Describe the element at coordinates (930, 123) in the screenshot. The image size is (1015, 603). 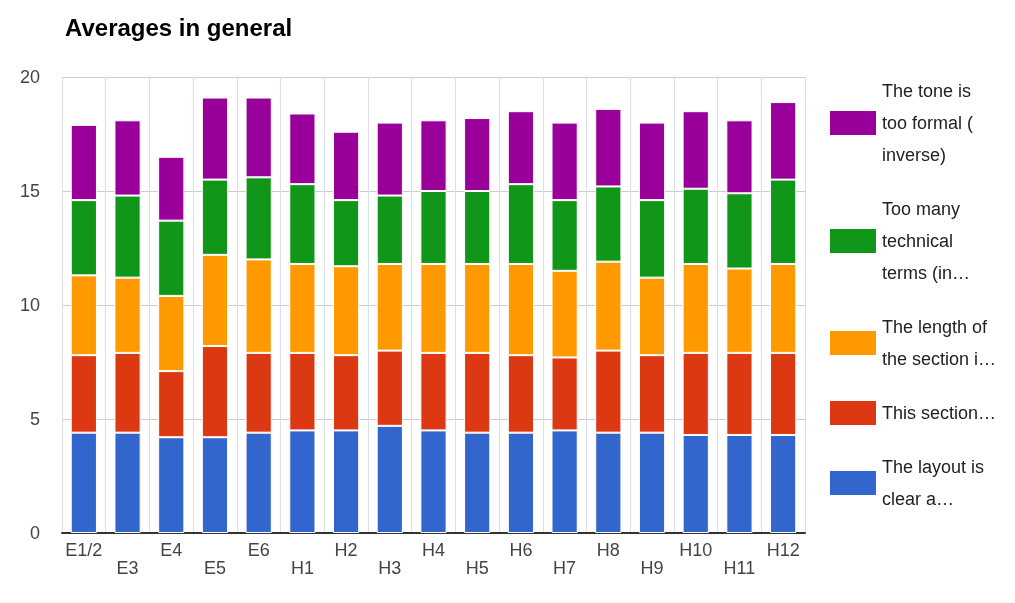
I see `legend-label: The tone is too formal ( inverse)` at that location.